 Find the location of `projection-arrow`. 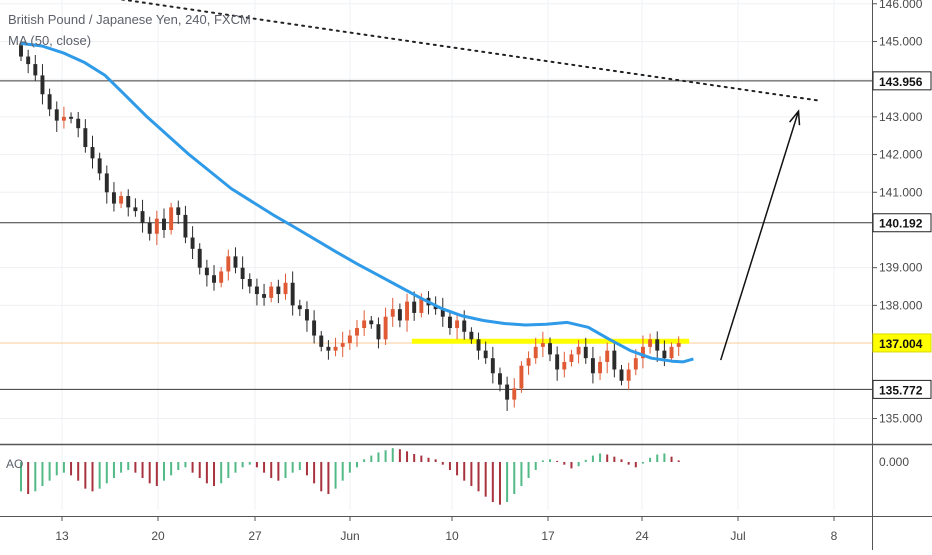

projection-arrow is located at coordinates (759, 235).